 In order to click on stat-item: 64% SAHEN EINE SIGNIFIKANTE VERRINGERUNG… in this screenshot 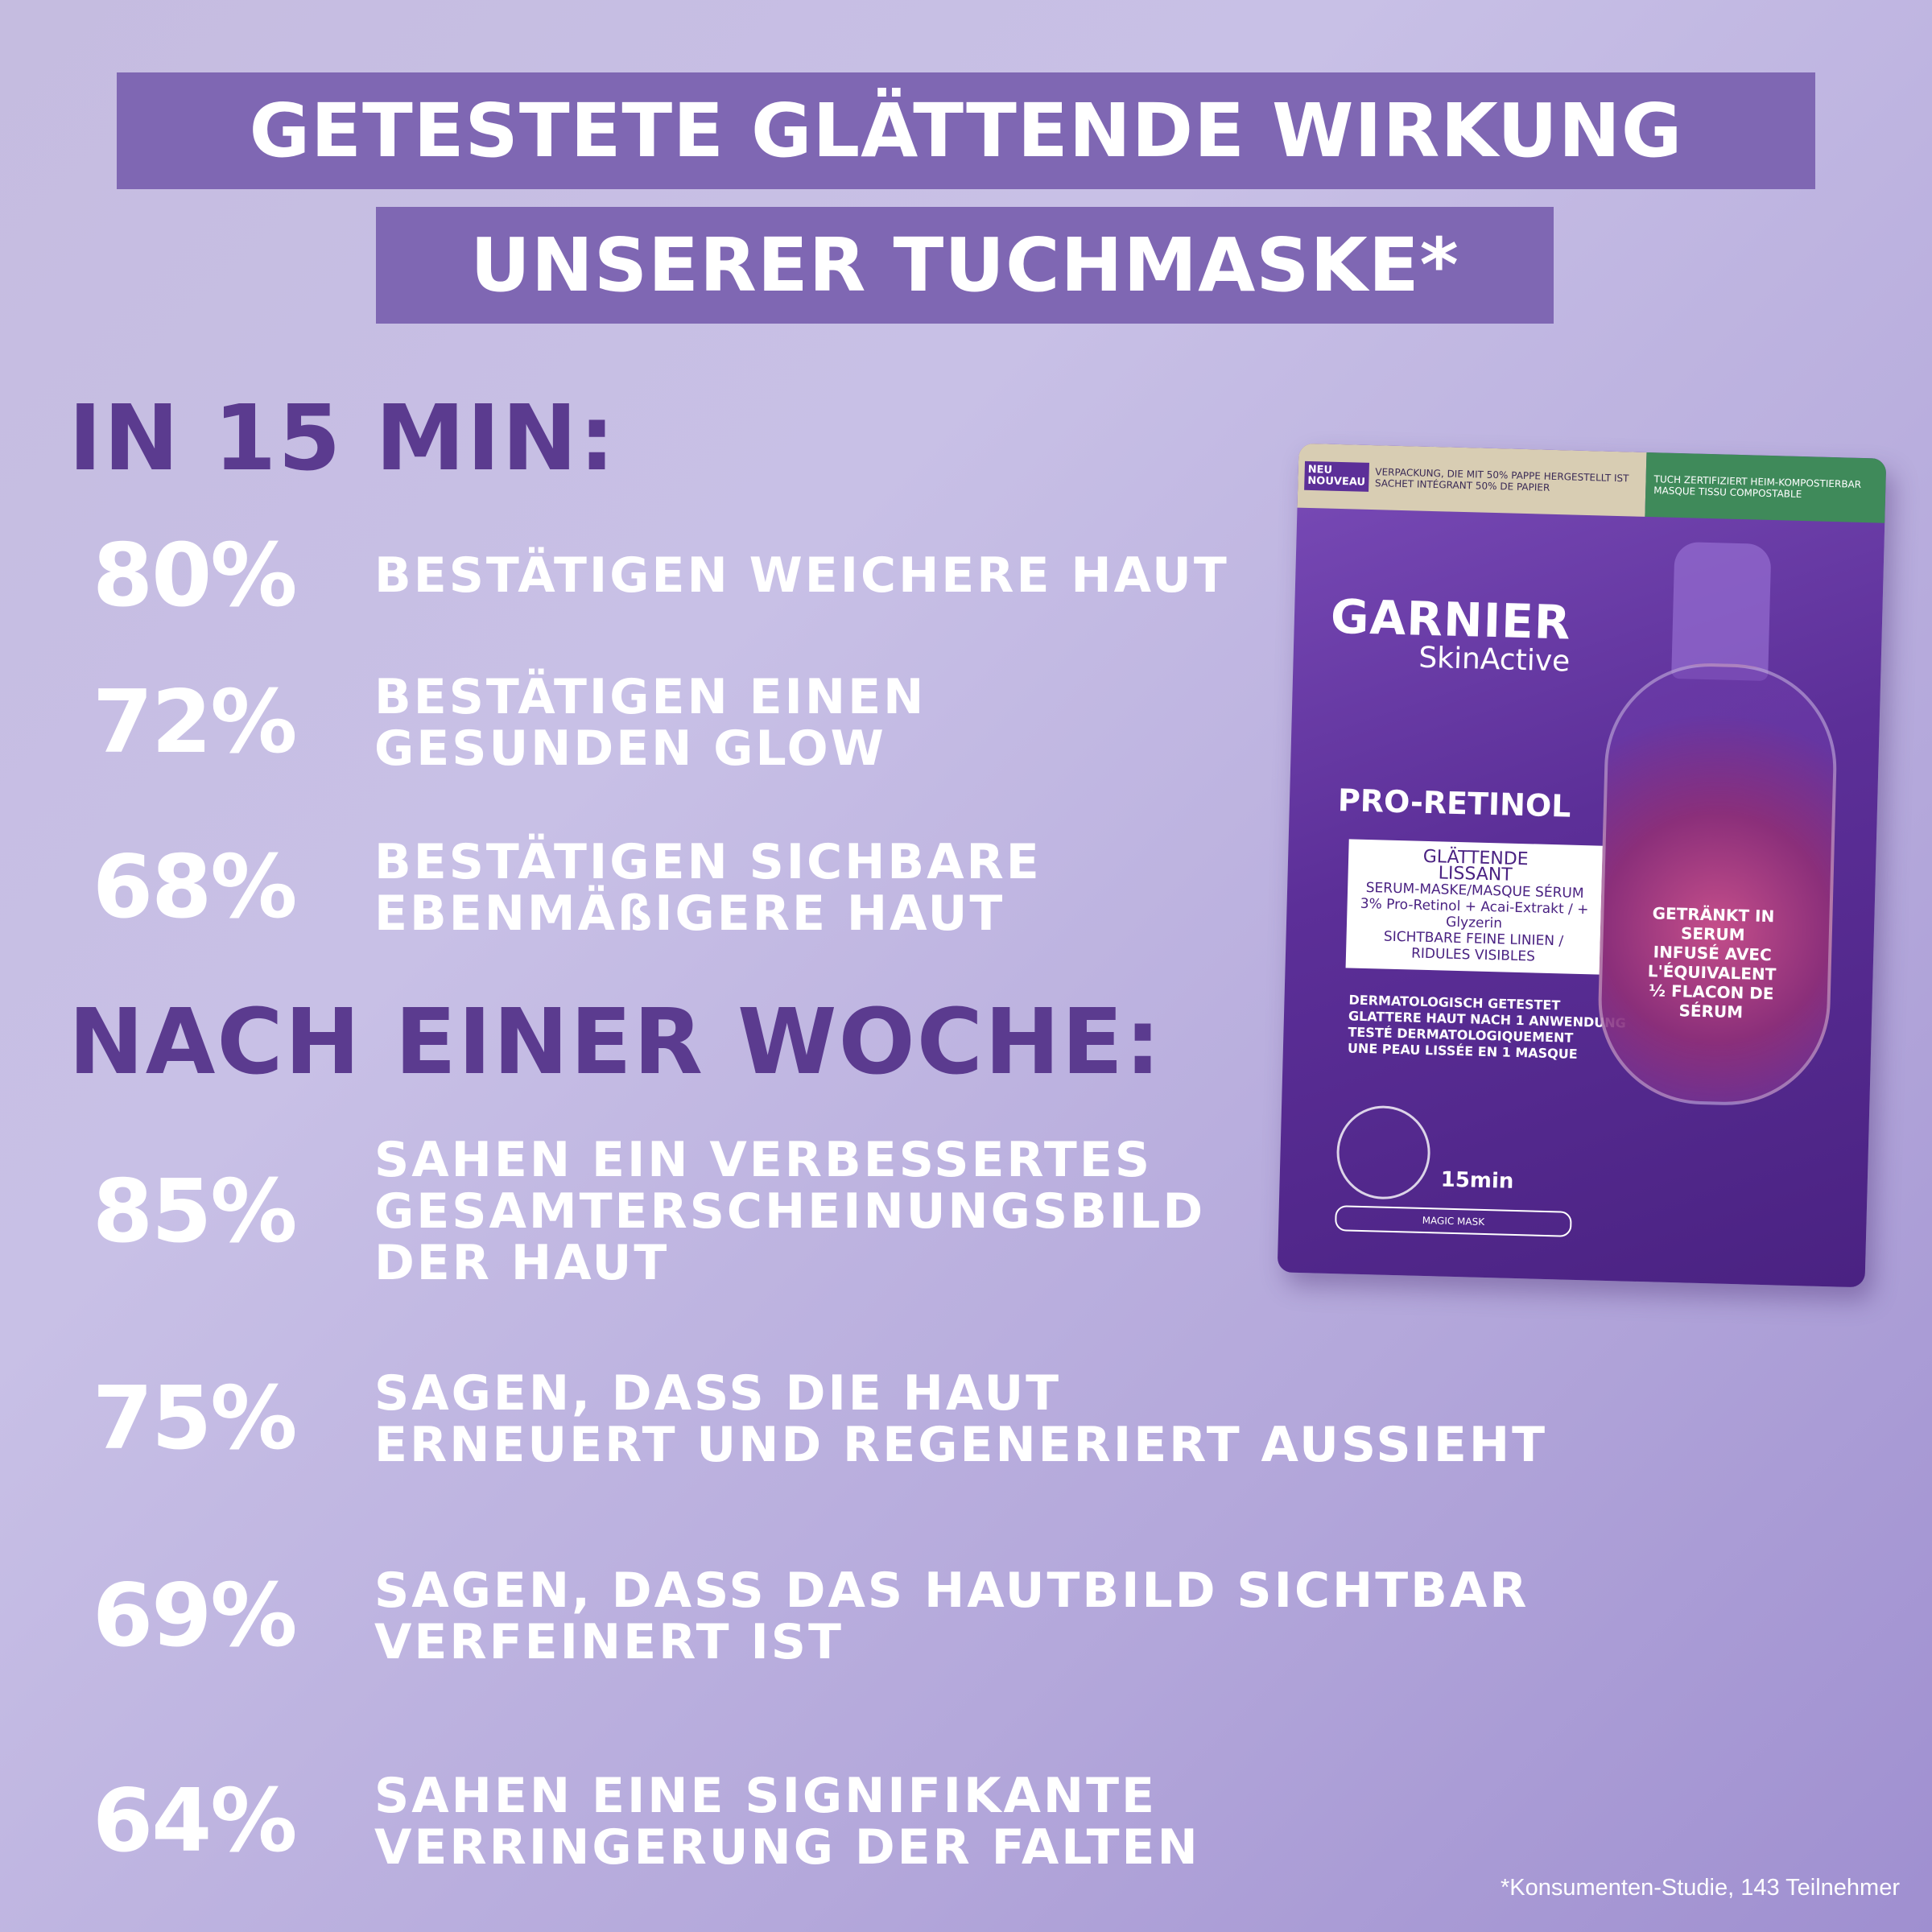, I will do `click(646, 1821)`.